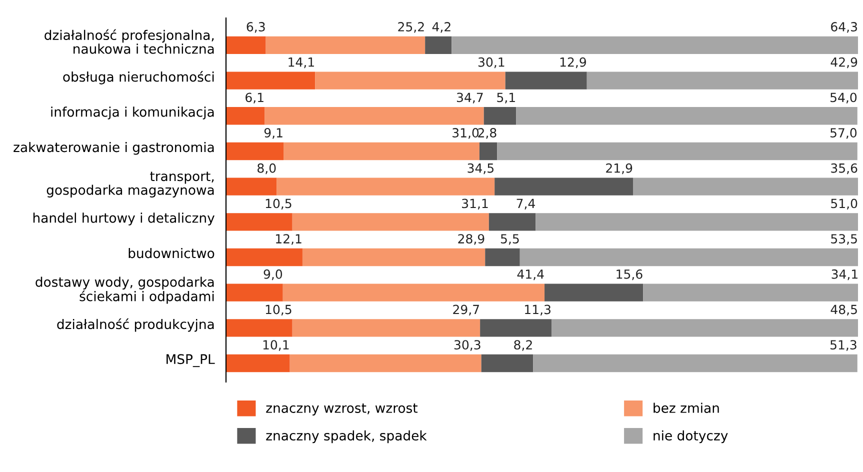  What do you see at coordinates (843, 345) in the screenshot?
I see `data-label: 51,3` at bounding box center [843, 345].